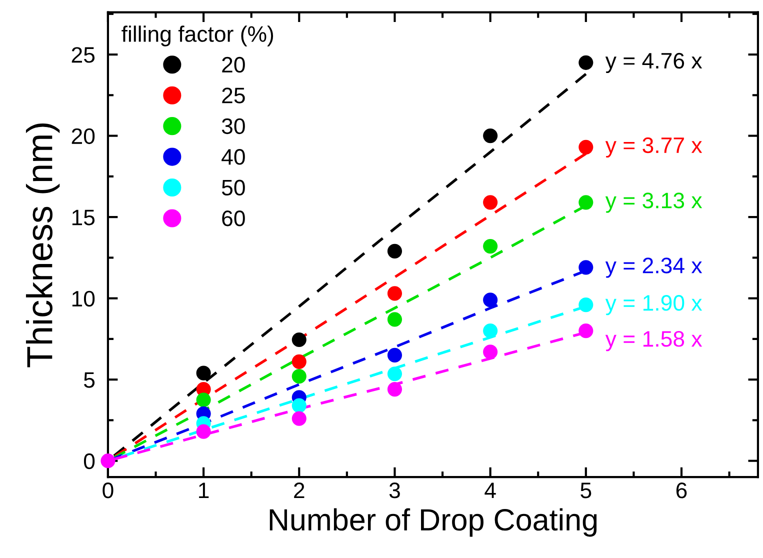 This screenshot has height=558, width=763. Describe the element at coordinates (83, 218) in the screenshot. I see `y-tick-label: 15` at that location.